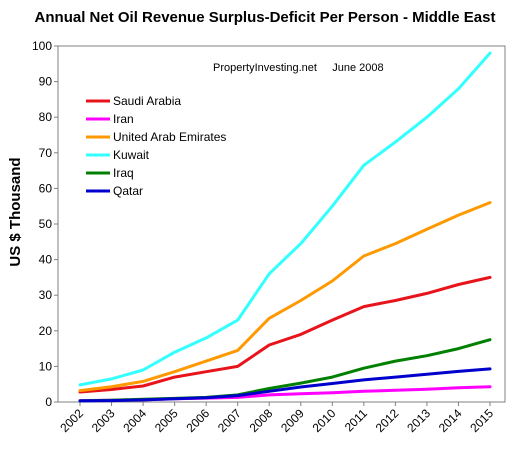 The image size is (519, 450). I want to click on x-tick-label: 2002, so click(71, 420).